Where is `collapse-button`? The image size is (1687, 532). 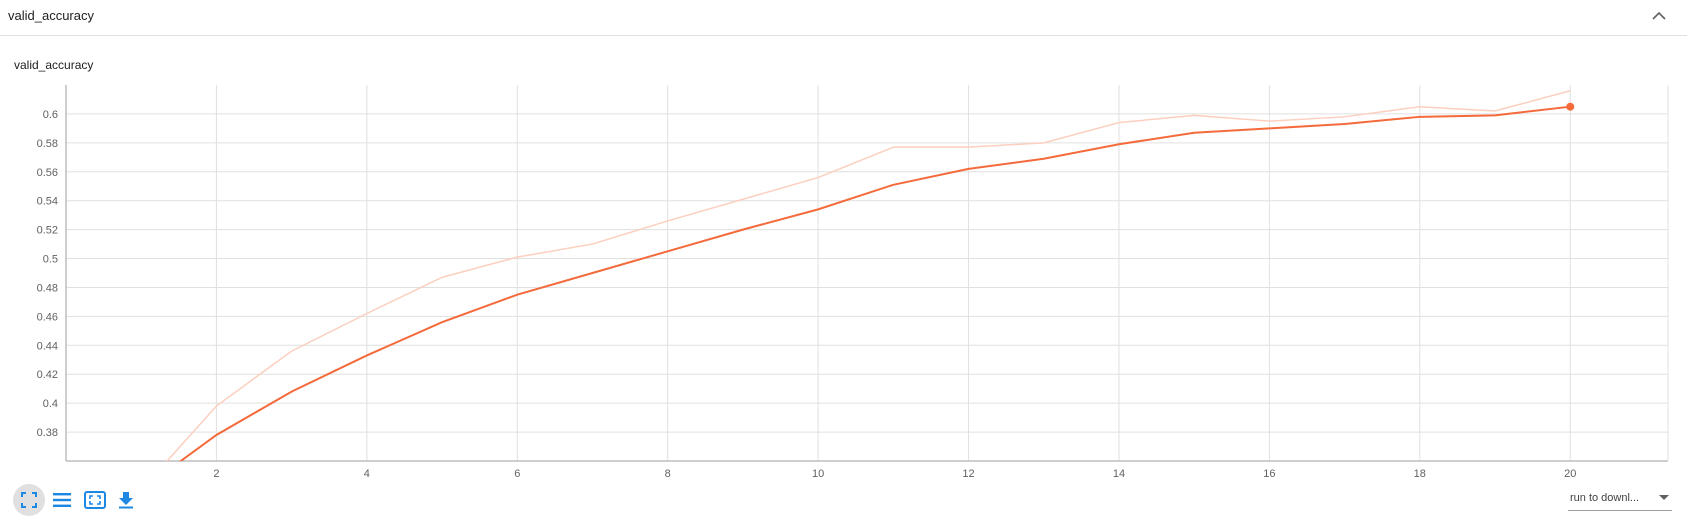
collapse-button is located at coordinates (1659, 16).